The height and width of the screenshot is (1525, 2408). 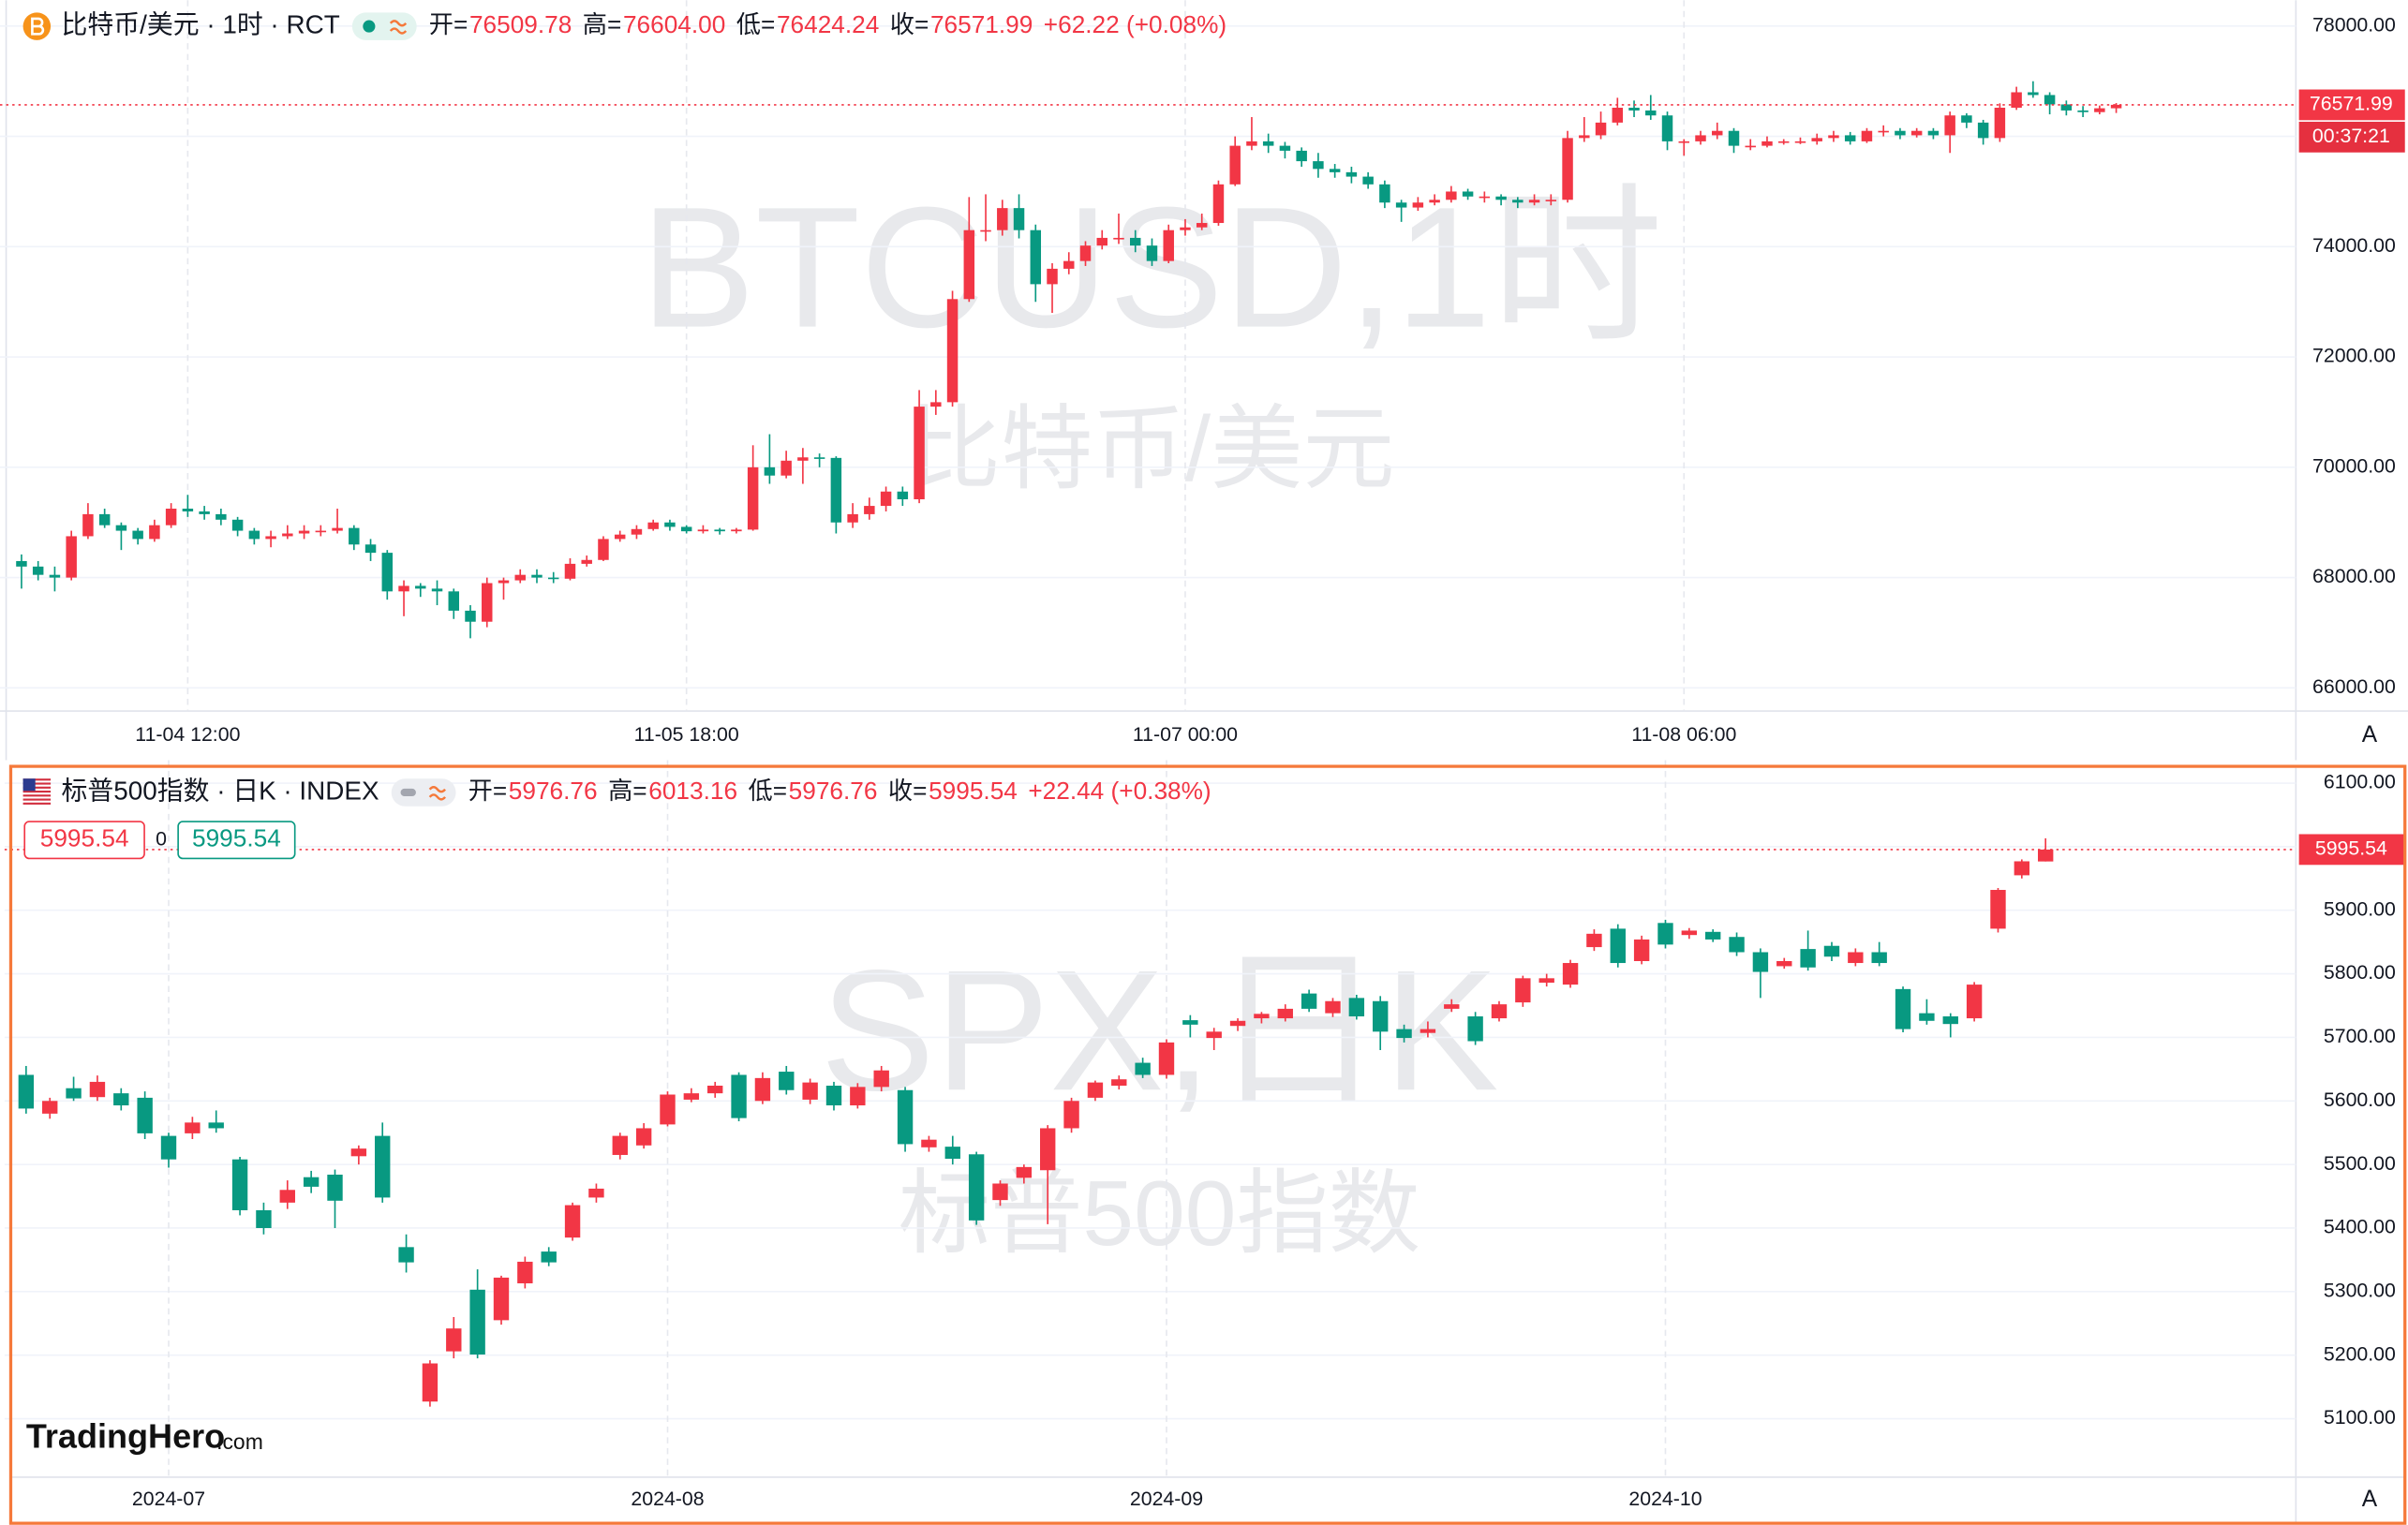 I want to click on y-tick-label: 5200.00, so click(x=2360, y=1354).